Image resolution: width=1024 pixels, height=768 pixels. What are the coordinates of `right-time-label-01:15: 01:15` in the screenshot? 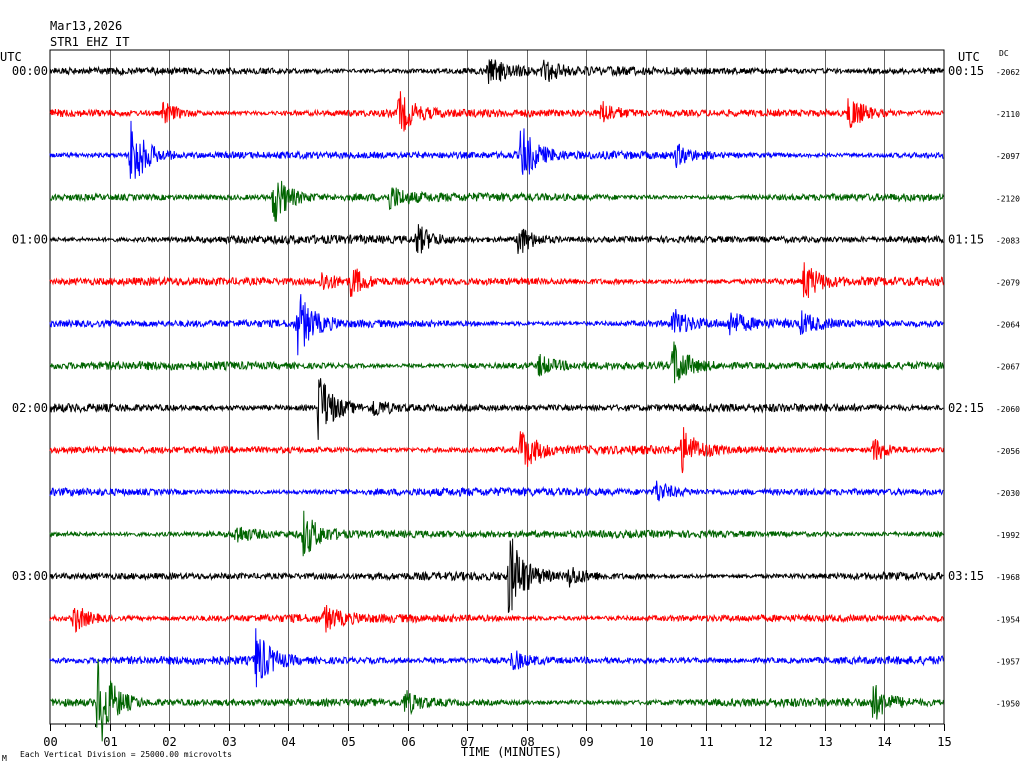 It's located at (966, 239).